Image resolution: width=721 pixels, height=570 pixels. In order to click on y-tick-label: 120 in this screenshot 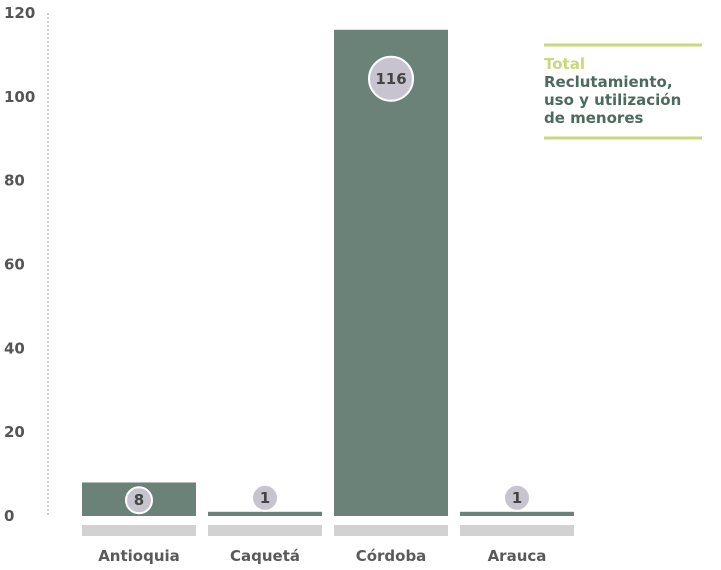, I will do `click(19, 13)`.